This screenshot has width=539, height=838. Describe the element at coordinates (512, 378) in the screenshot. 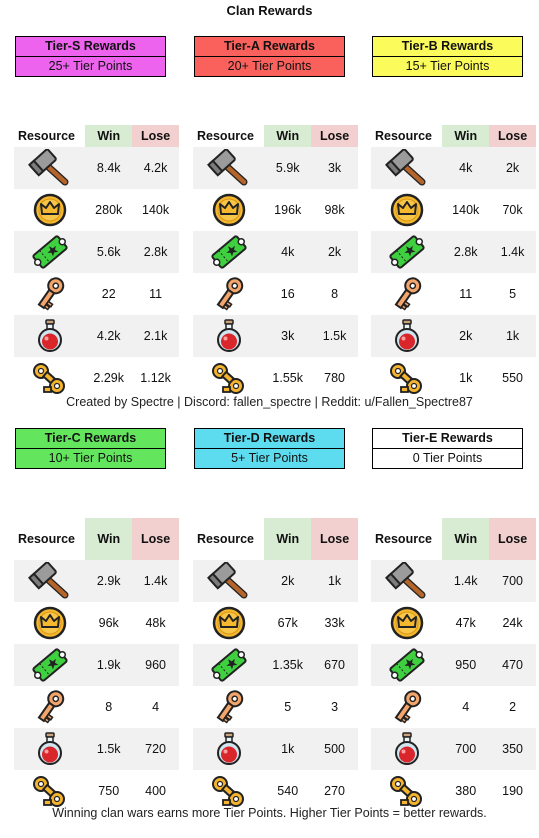

I see `lose-value: 550` at that location.